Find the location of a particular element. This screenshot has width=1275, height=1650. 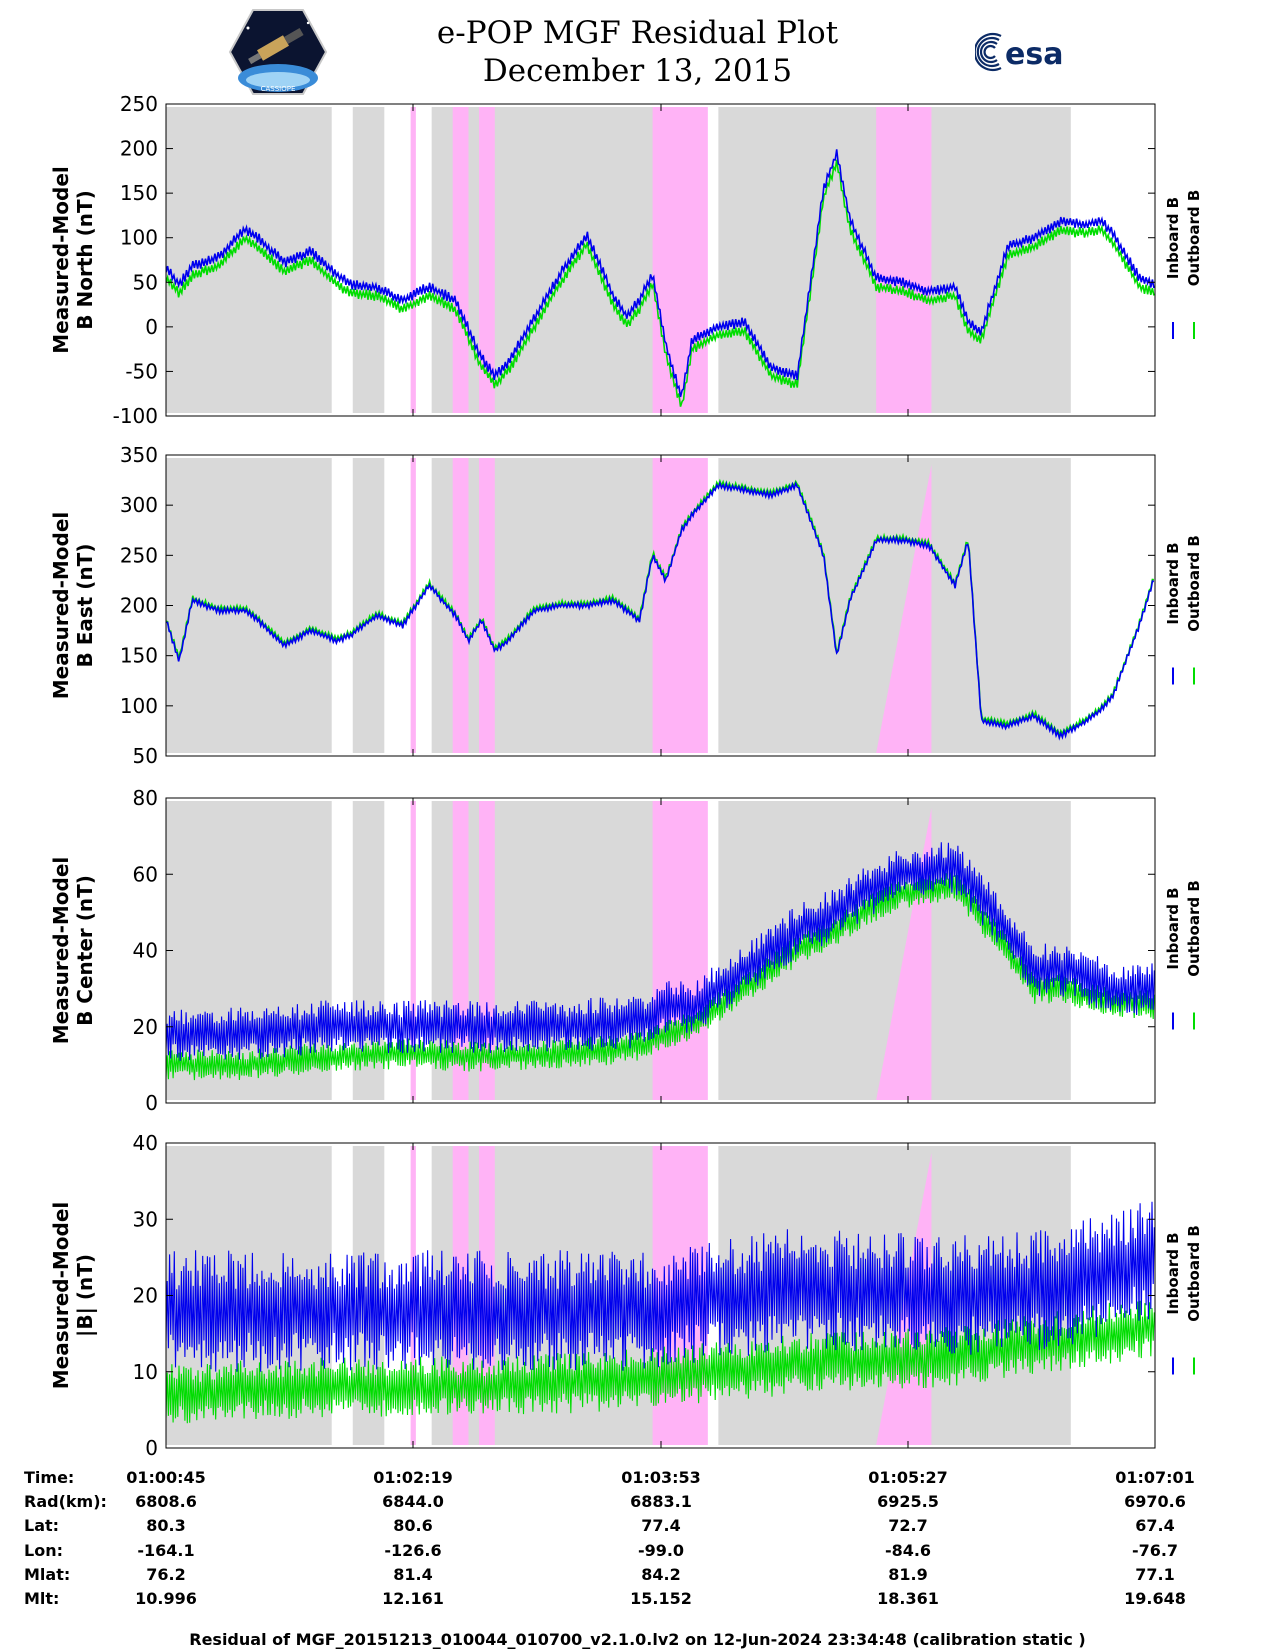

y-tick-label: 350 is located at coordinates (139, 455).